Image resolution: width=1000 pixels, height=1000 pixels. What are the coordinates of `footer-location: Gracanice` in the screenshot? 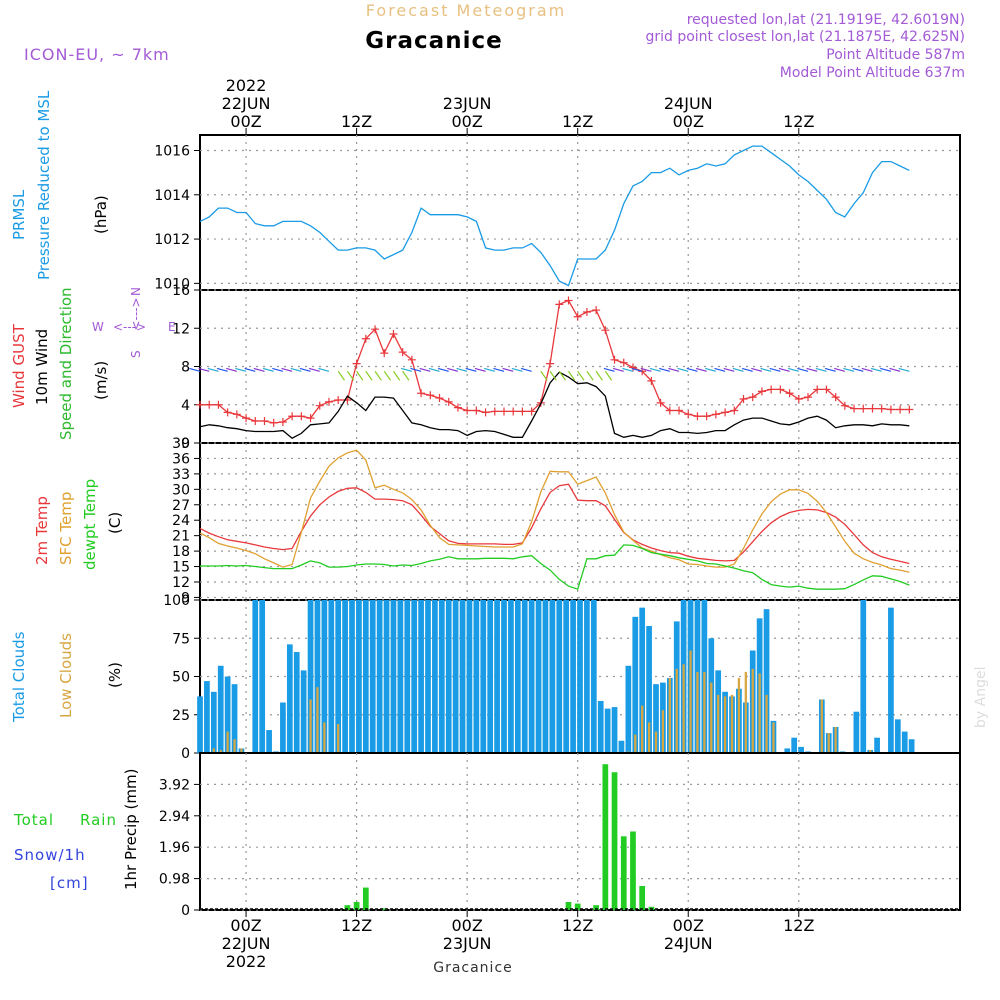 It's located at (473, 968).